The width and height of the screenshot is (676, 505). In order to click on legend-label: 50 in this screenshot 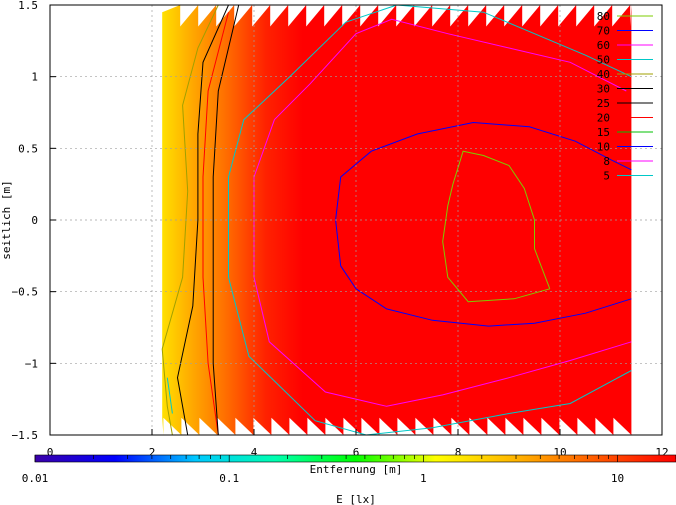, I will do `click(603, 60)`.